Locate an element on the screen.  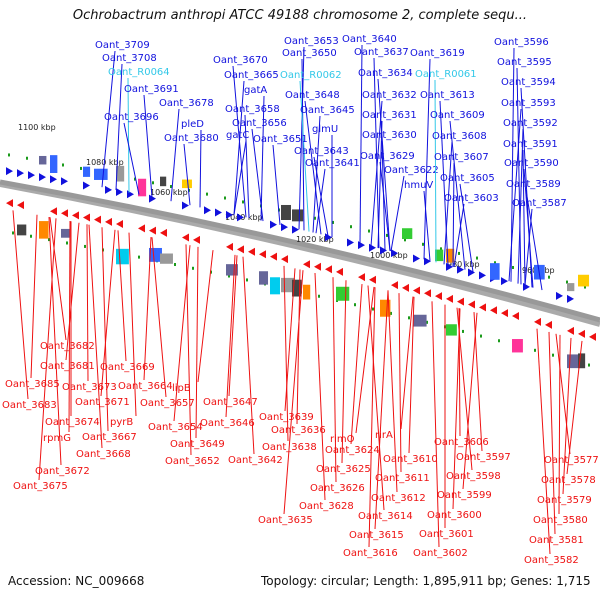
forward-gene-label: Oant_3605 is located at coordinates (467, 178).